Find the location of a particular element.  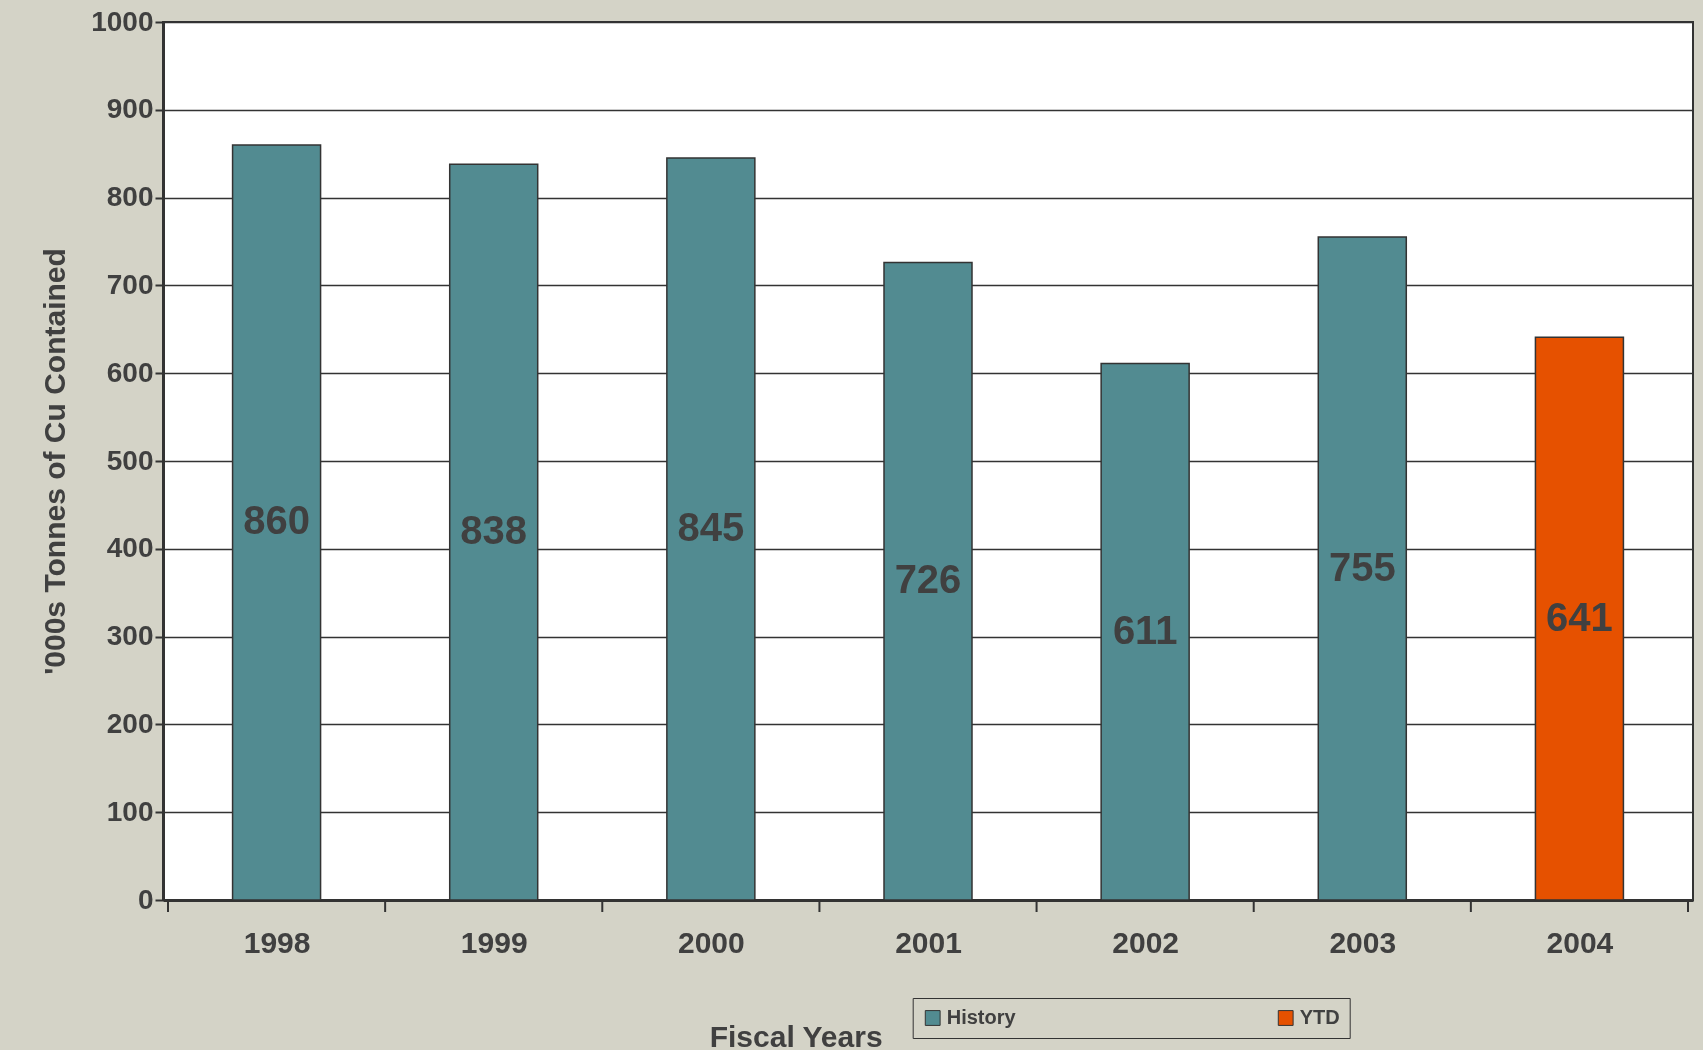

data-label: 611 is located at coordinates (1145, 629).